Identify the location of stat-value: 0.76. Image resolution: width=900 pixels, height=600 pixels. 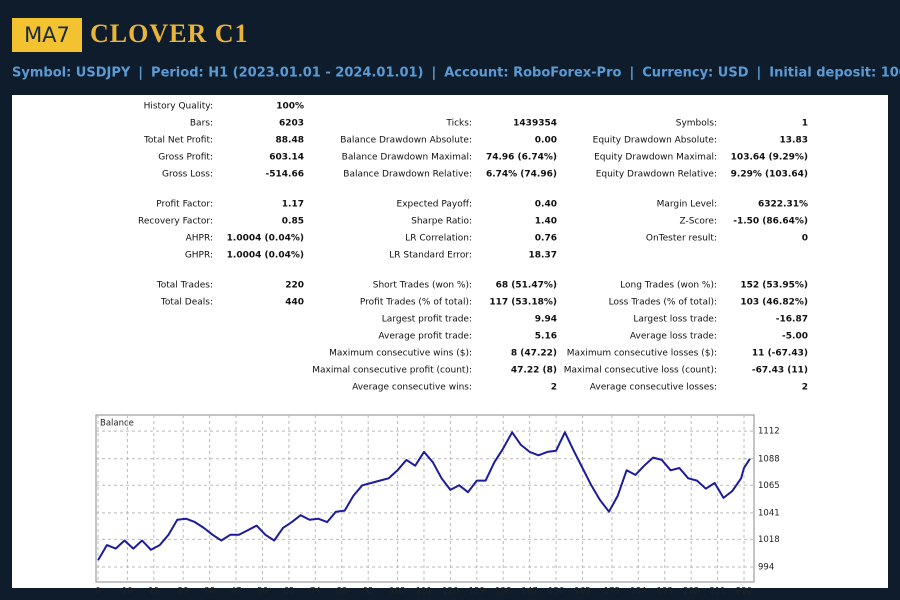
(546, 239).